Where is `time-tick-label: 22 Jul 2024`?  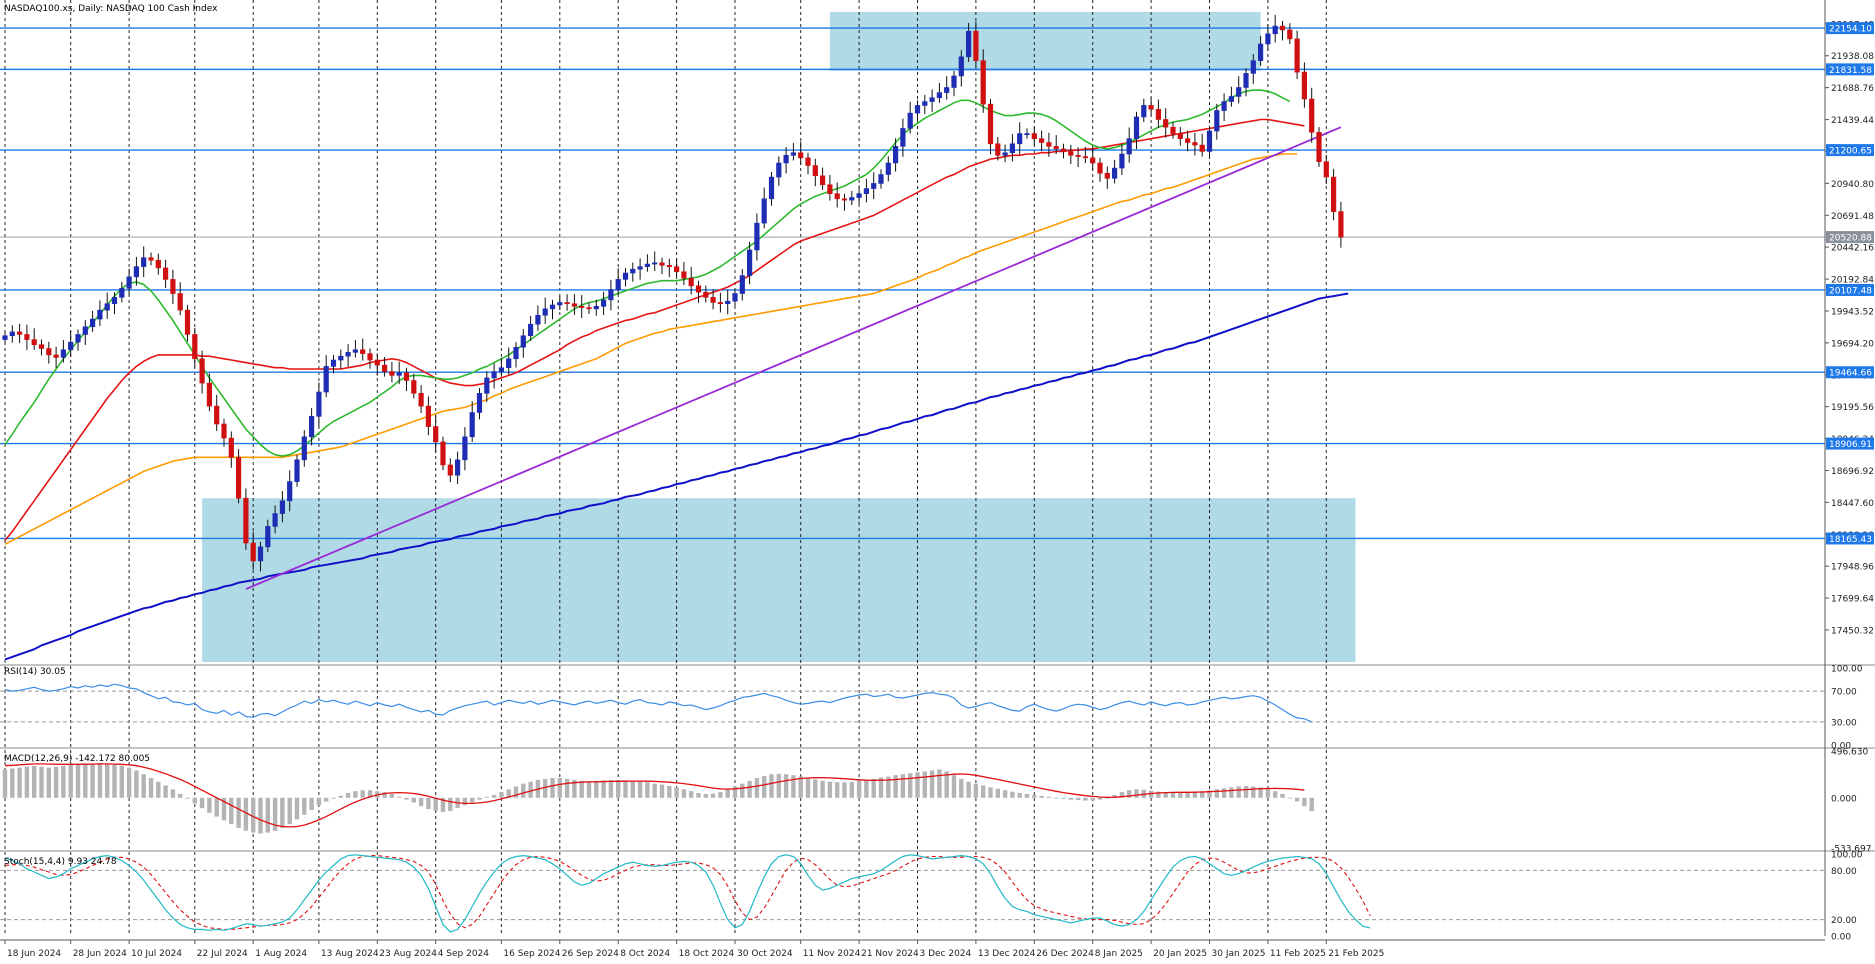
time-tick-label: 22 Jul 2024 is located at coordinates (222, 954).